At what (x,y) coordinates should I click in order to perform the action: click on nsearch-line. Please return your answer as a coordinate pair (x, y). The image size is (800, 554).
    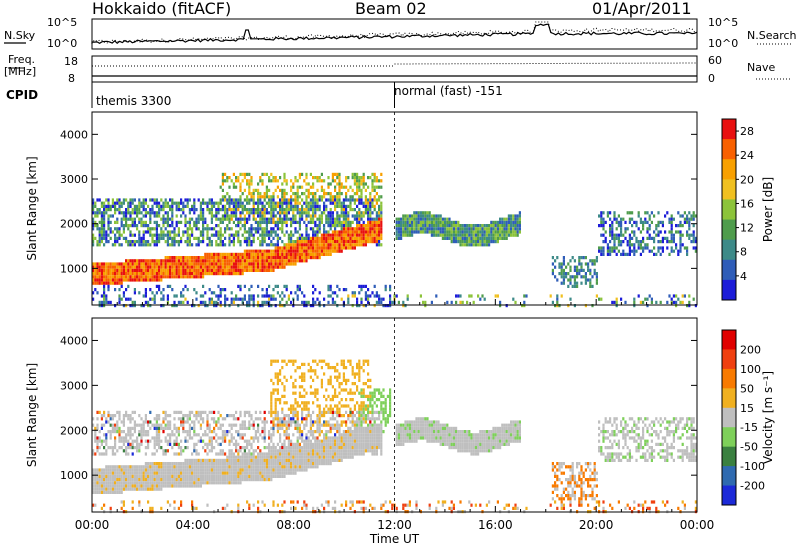
    Looking at the image, I should click on (394, 33).